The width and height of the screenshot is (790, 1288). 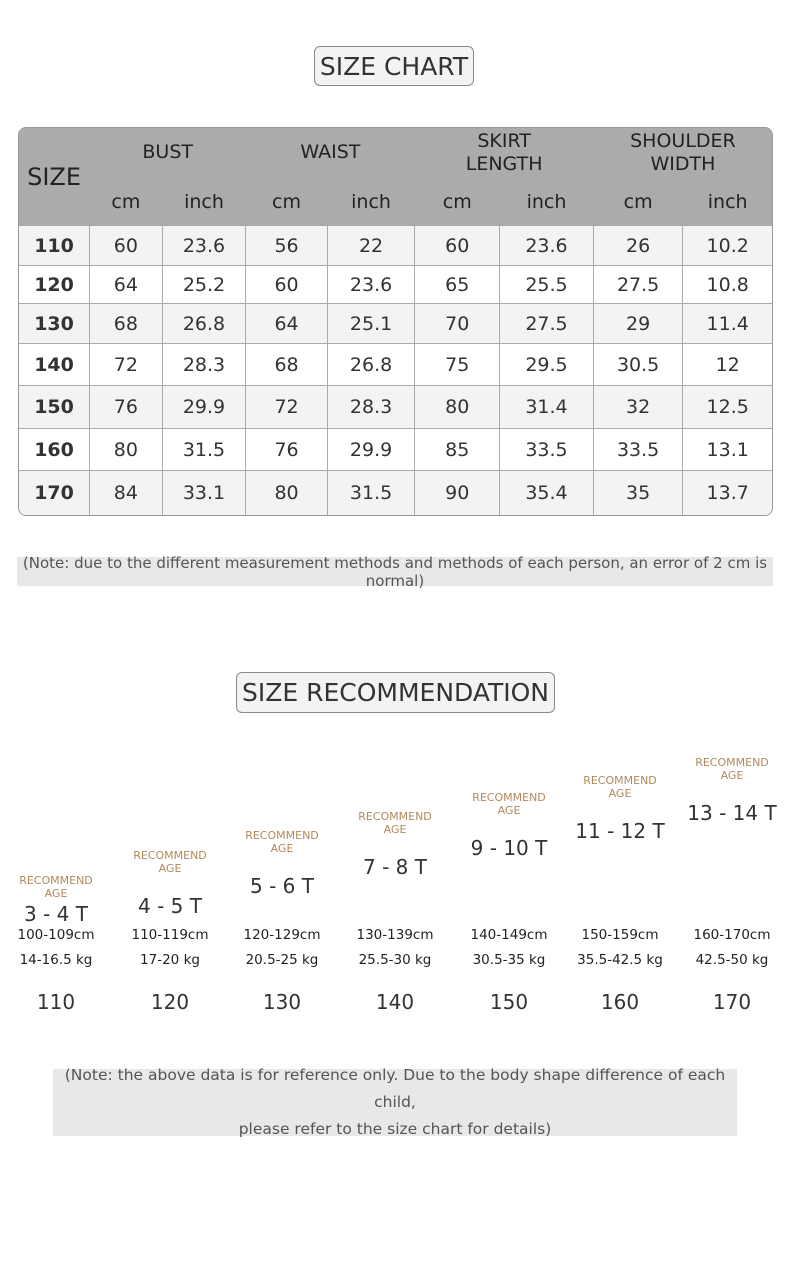 I want to click on weight-label: 20.5-25 kg, so click(x=282, y=960).